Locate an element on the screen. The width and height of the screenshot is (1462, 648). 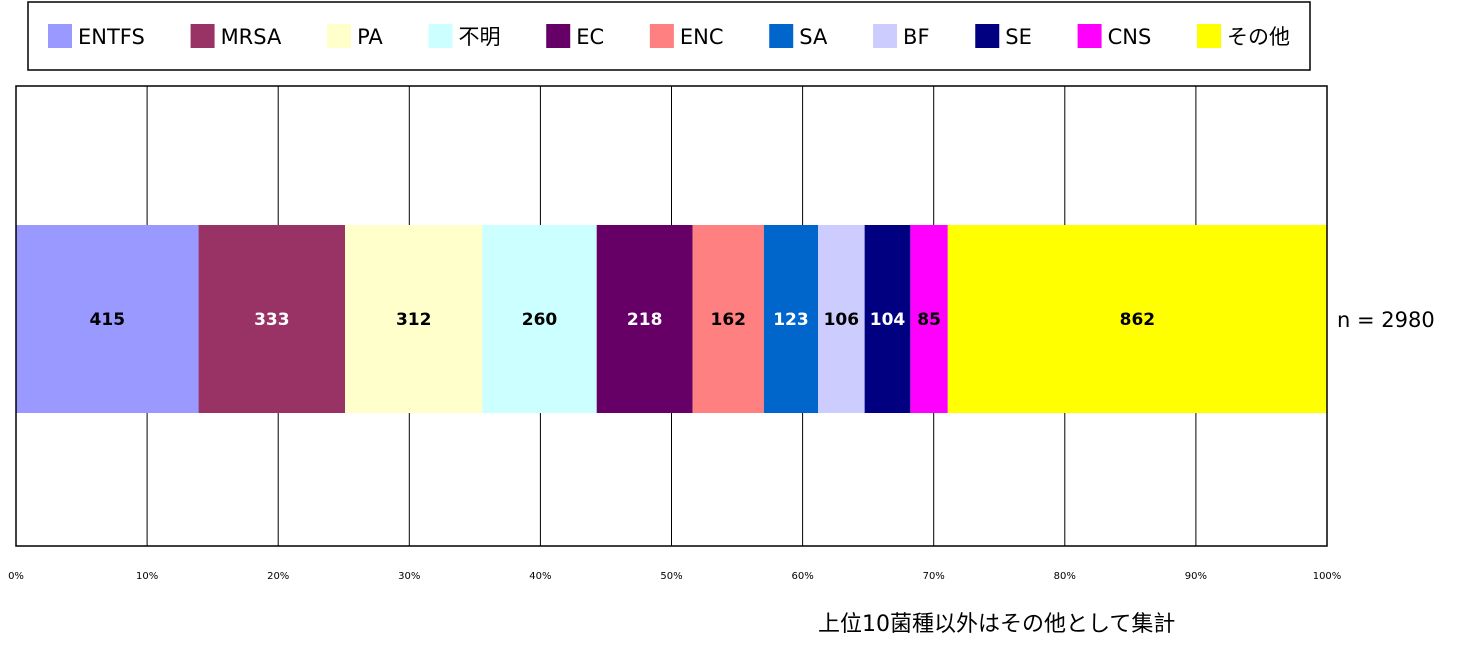
bar-value-label: 104 is located at coordinates (888, 320).